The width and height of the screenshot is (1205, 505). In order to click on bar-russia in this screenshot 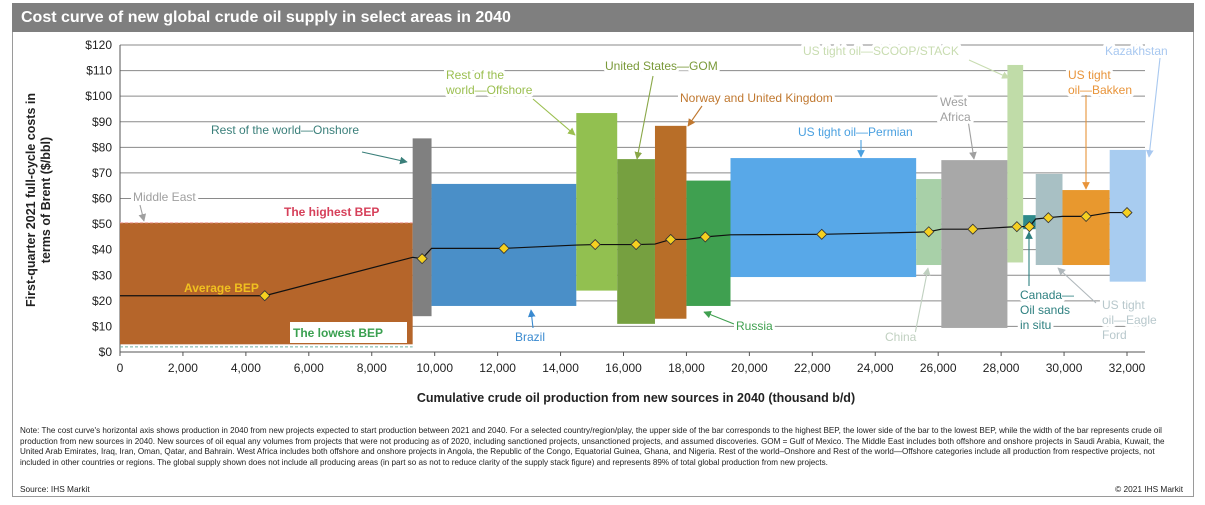, I will do `click(708, 243)`.